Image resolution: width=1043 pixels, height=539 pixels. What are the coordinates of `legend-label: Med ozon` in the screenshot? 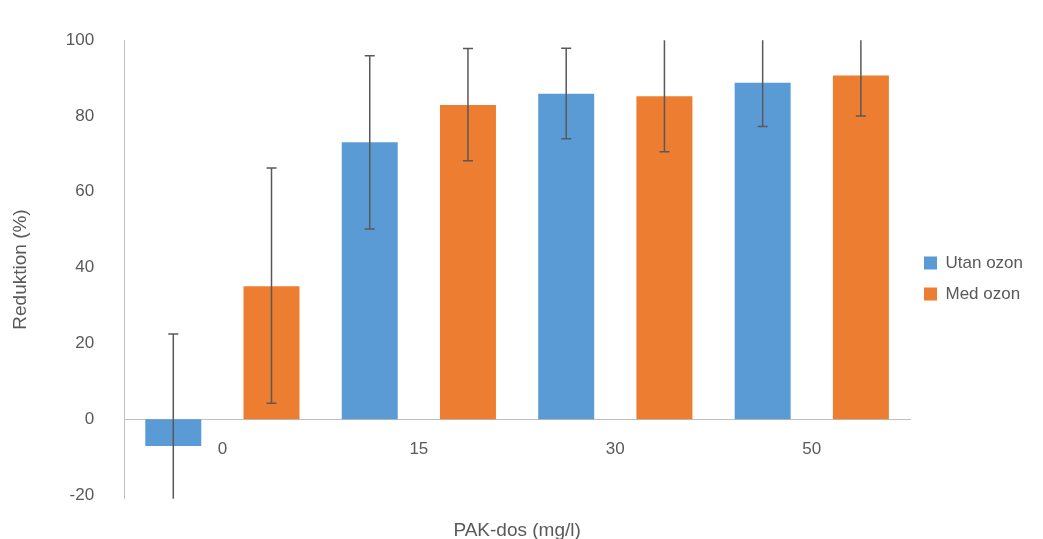 It's located at (983, 293).